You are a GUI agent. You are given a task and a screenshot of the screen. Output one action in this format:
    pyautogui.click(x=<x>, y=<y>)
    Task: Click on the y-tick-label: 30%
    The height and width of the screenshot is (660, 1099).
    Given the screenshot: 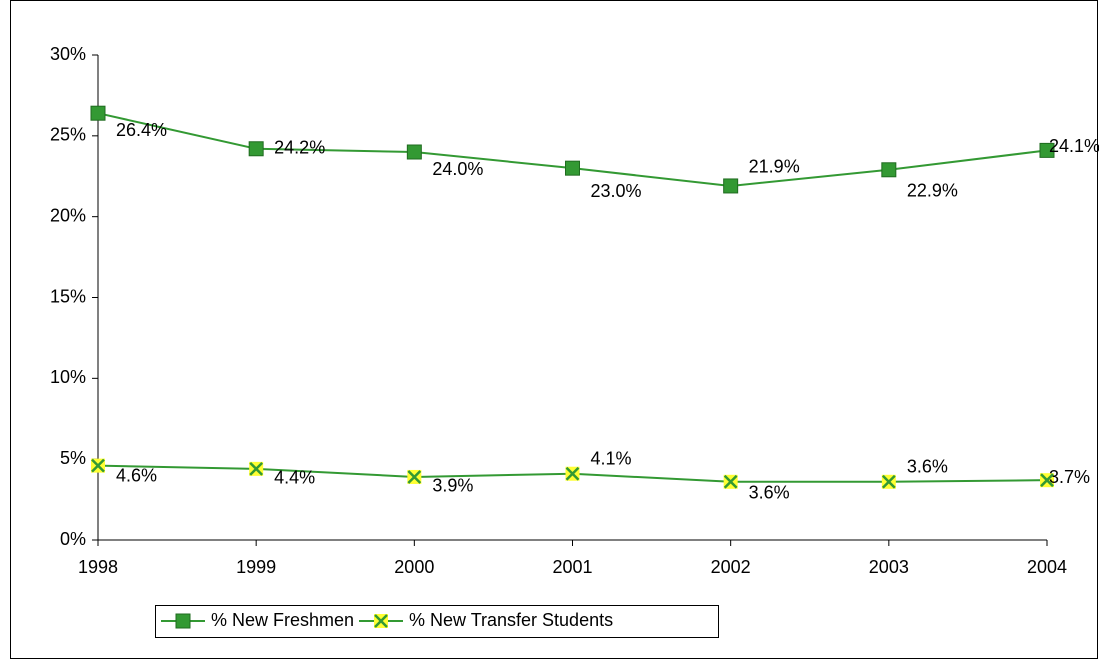 What is the action you would take?
    pyautogui.click(x=68, y=54)
    